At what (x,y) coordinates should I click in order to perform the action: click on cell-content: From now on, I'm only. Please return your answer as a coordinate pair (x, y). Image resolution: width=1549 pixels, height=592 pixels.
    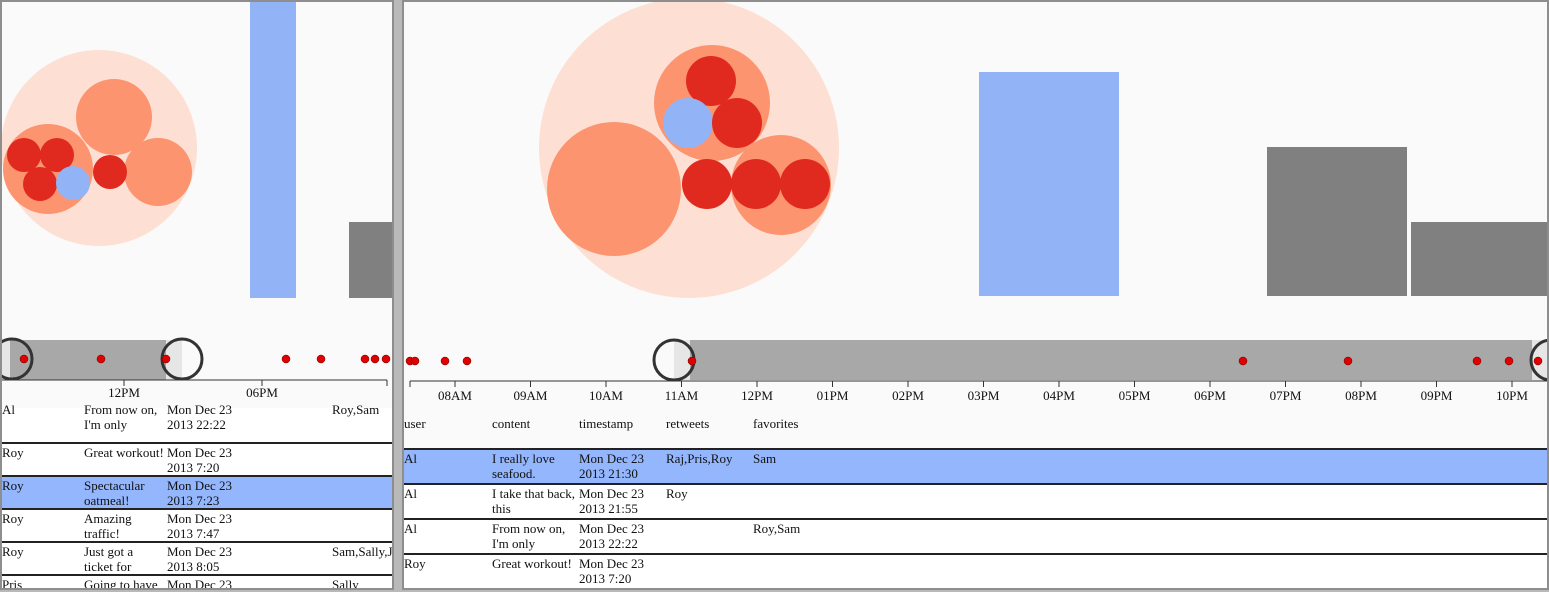
    Looking at the image, I should click on (121, 417).